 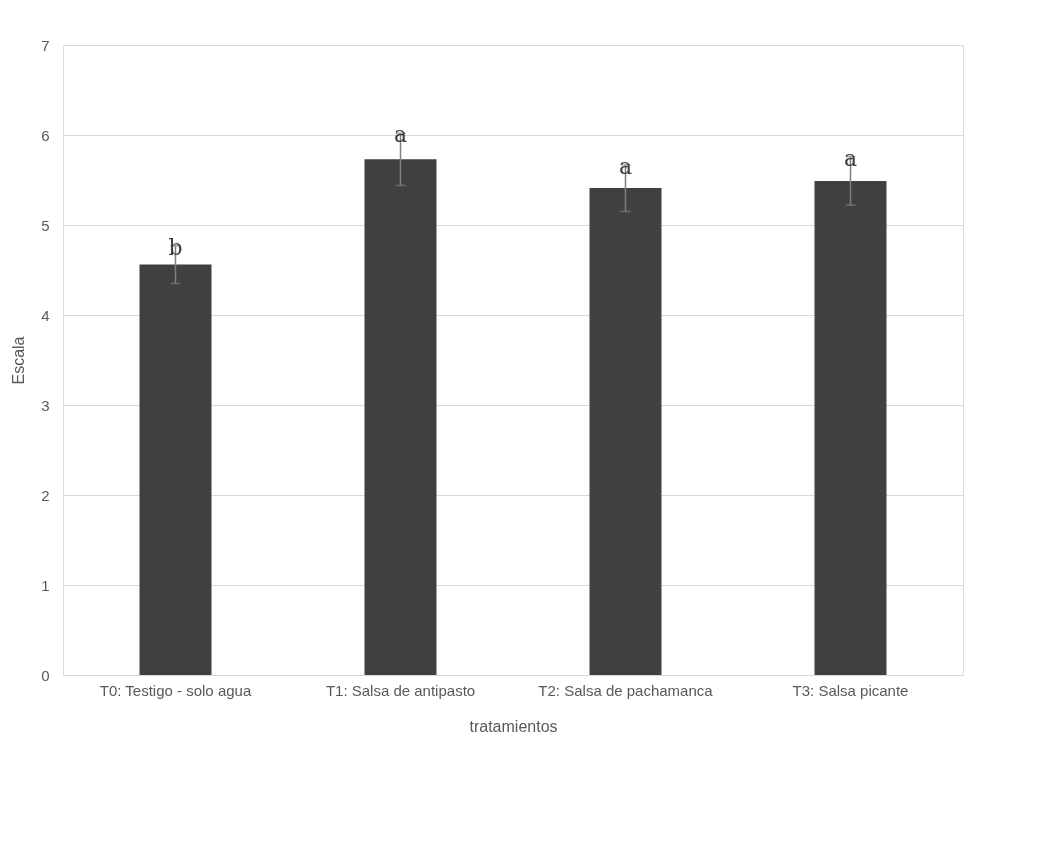 I want to click on y-tick-label: 7, so click(x=45, y=45).